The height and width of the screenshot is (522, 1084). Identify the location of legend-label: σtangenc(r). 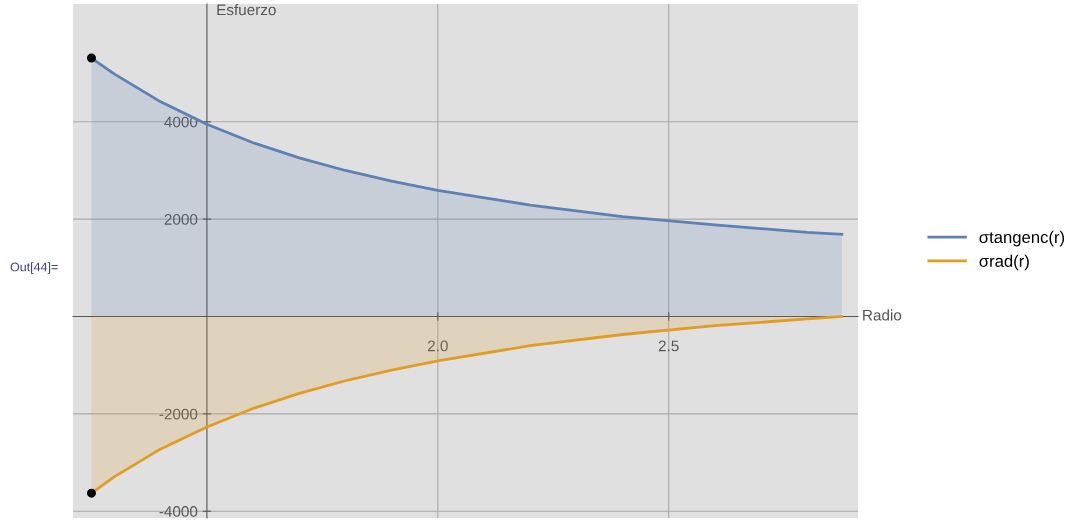
(1022, 238).